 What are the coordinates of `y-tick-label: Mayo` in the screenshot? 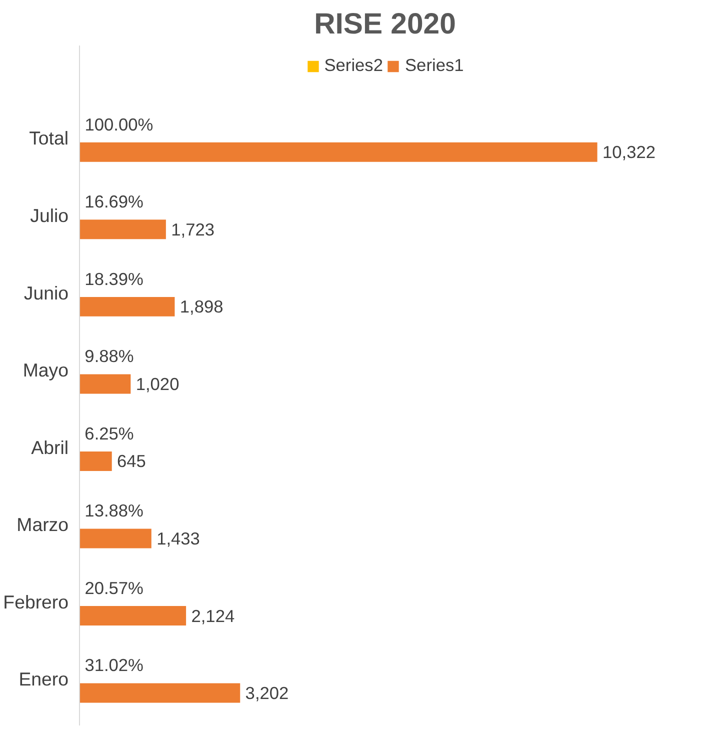 It's located at (45, 370).